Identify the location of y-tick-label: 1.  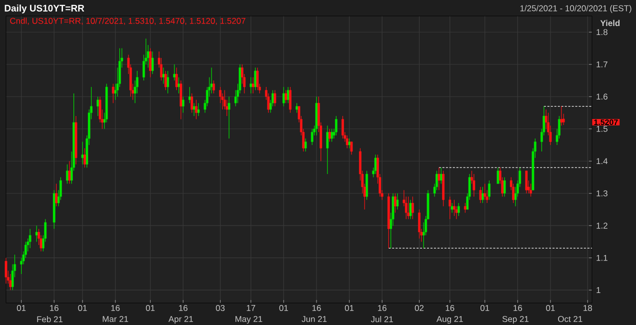
(598, 290).